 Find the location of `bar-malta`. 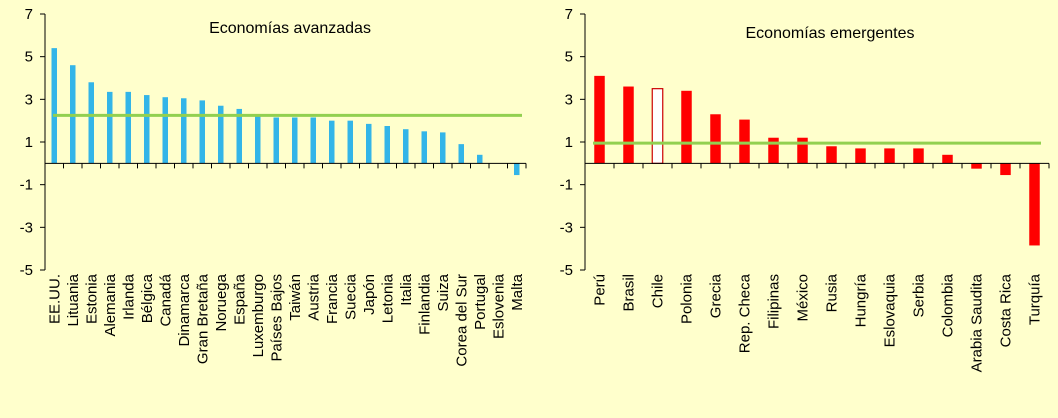

bar-malta is located at coordinates (517, 169).